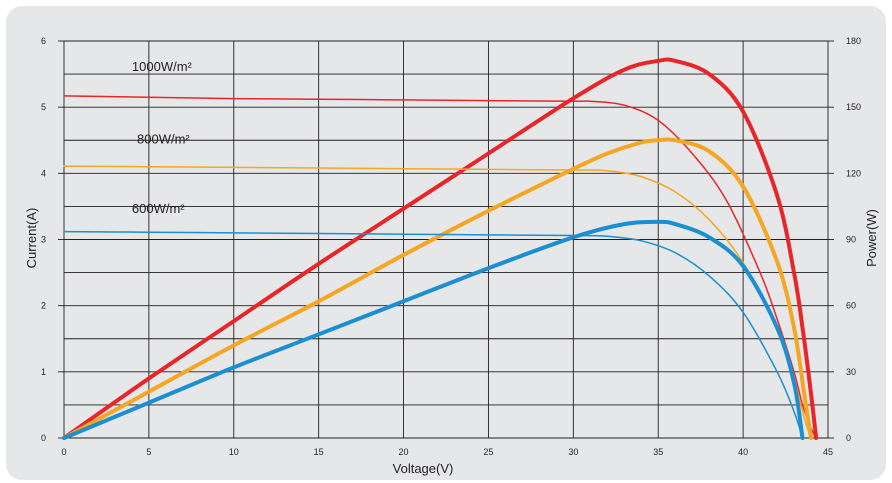 Image resolution: width=892 pixels, height=483 pixels. What do you see at coordinates (848, 438) in the screenshot?
I see `y2-tick-label: 0` at bounding box center [848, 438].